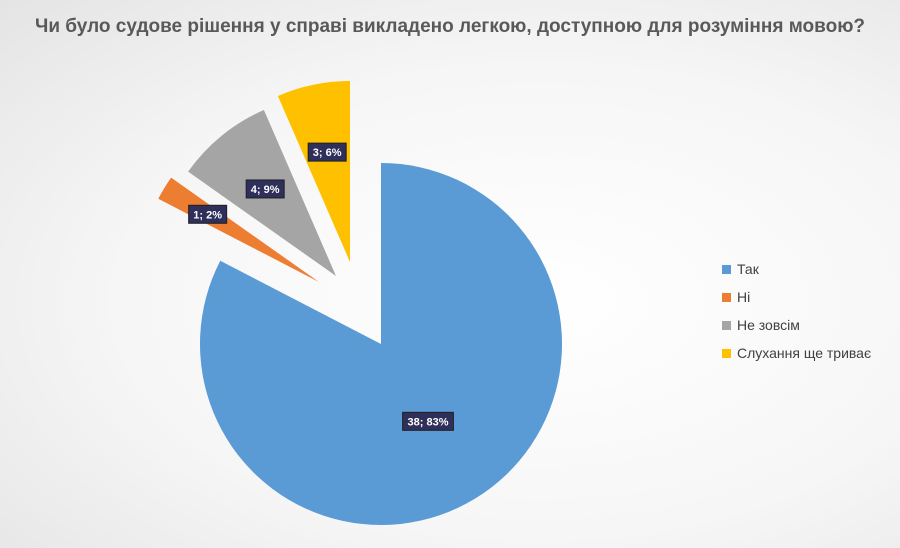 Image resolution: width=900 pixels, height=548 pixels. I want to click on data-label-1: 1; 2%, so click(208, 214).